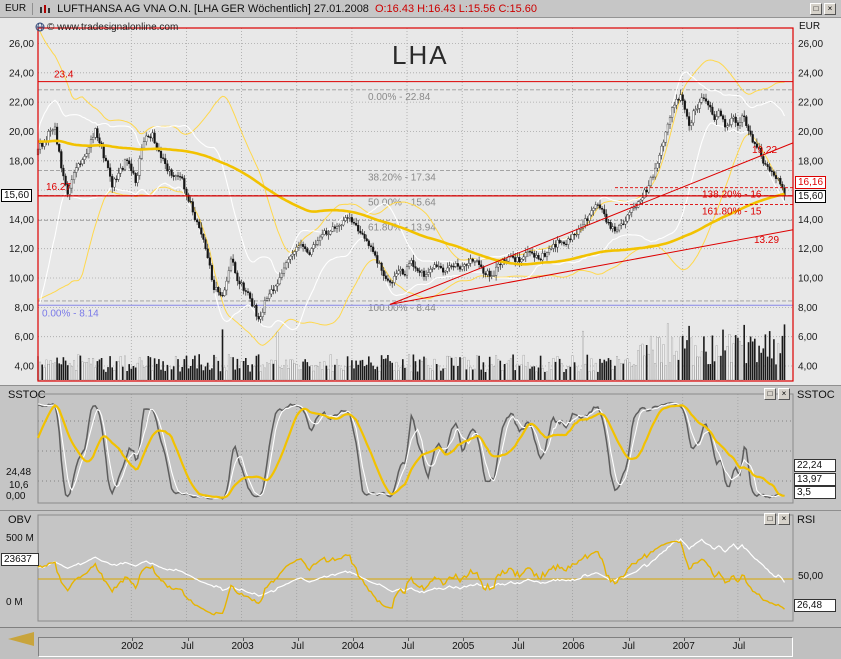 Image resolution: width=841 pixels, height=659 pixels. I want to click on y-axis-label-right: 14,00, so click(810, 220).